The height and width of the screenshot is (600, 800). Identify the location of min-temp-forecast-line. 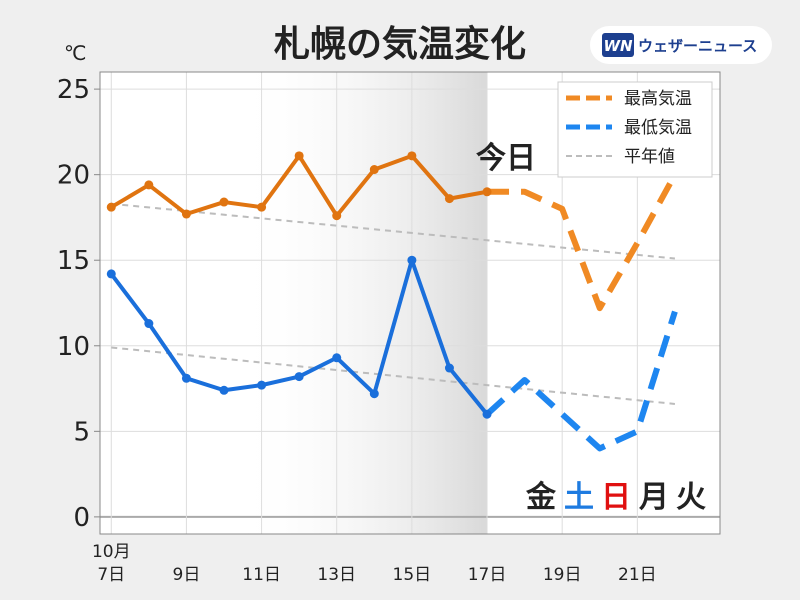
(581, 381).